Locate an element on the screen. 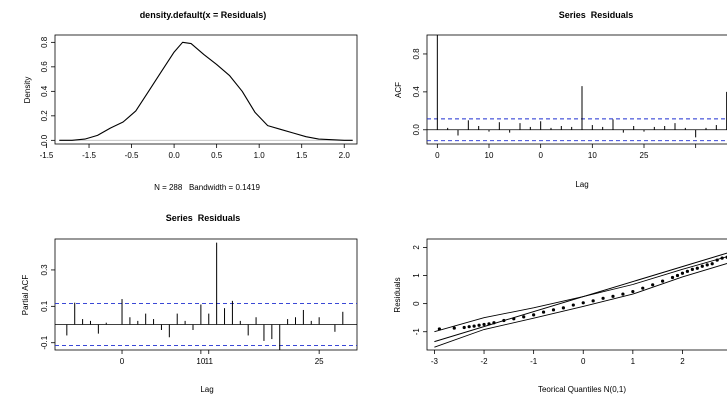  density-ytick-label: 0.0 is located at coordinates (44, 140).